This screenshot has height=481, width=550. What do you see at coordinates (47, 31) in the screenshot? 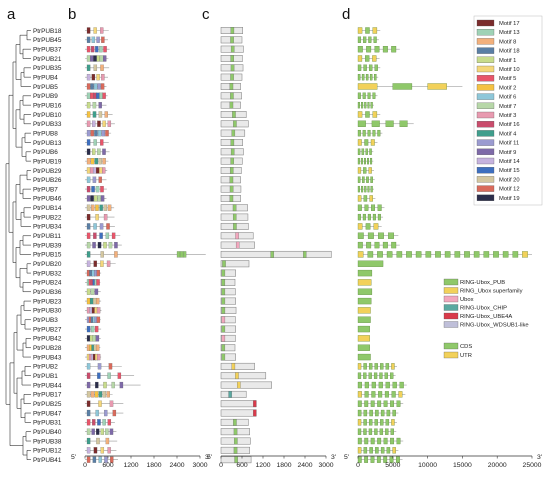
I see `gene-name: PtrPUB18` at bounding box center [47, 31].